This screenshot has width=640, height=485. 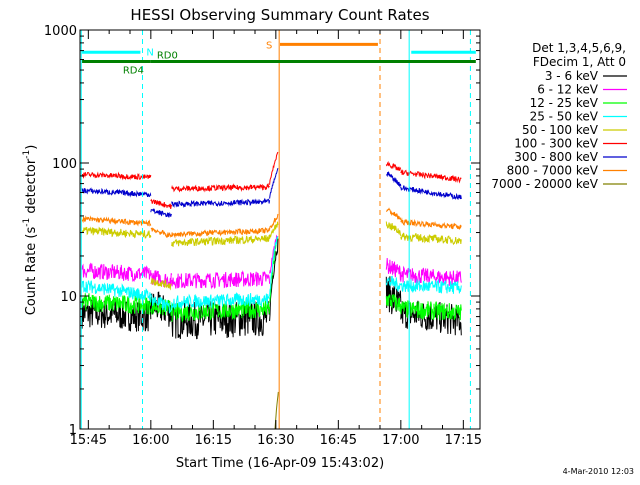 What do you see at coordinates (149, 52) in the screenshot?
I see `mode-label-n-left: N` at bounding box center [149, 52].